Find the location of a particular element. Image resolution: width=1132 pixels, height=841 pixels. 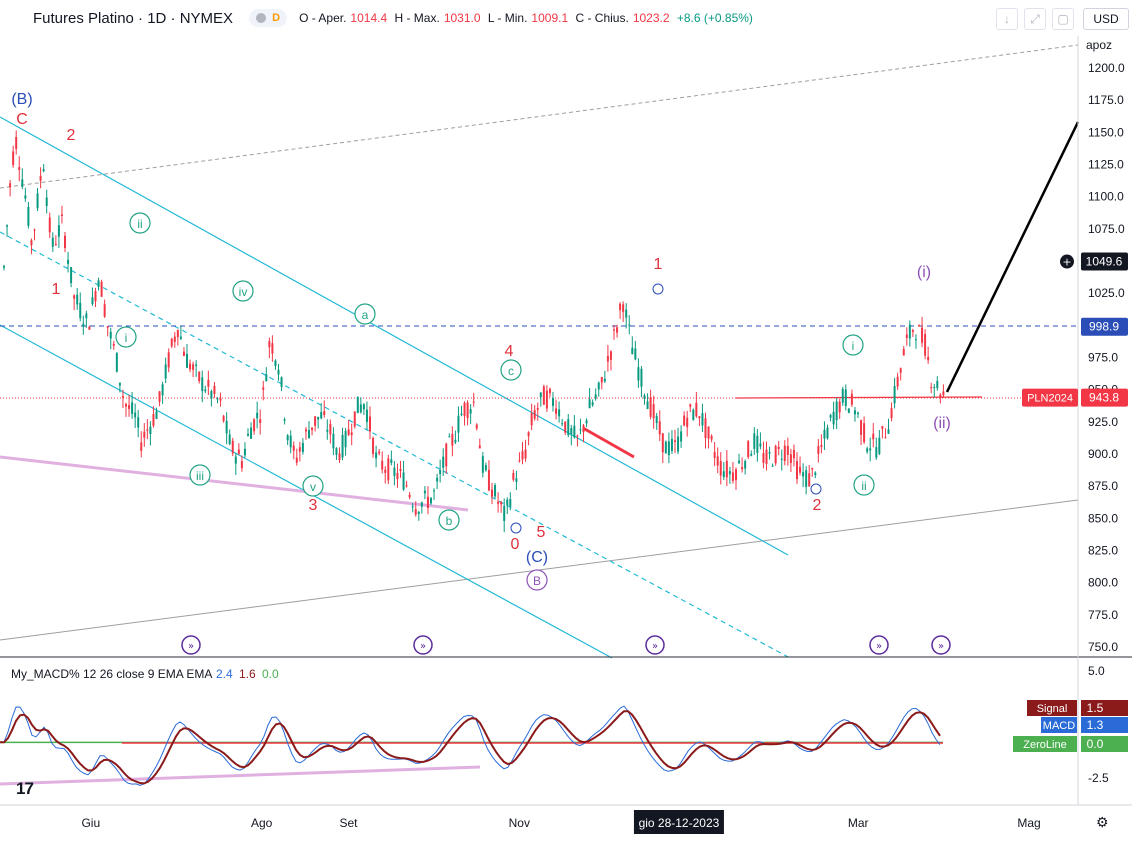

price-tick-label: 850.0 is located at coordinates (1103, 518).